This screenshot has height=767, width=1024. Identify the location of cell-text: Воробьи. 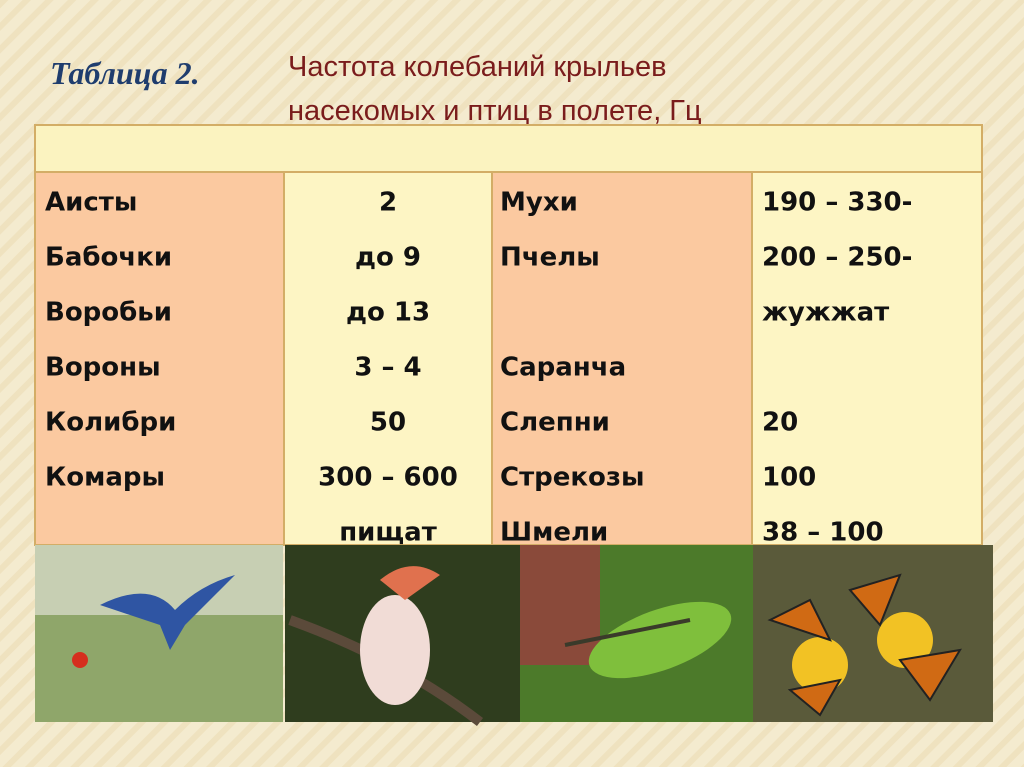
(108, 313).